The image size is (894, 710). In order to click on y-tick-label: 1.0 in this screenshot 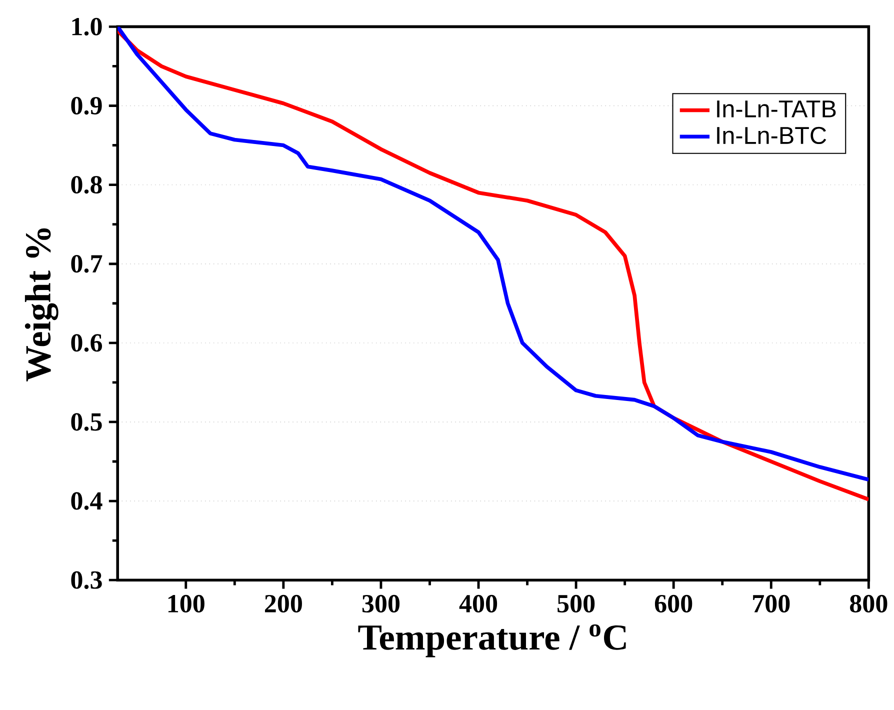, I will do `click(87, 27)`.